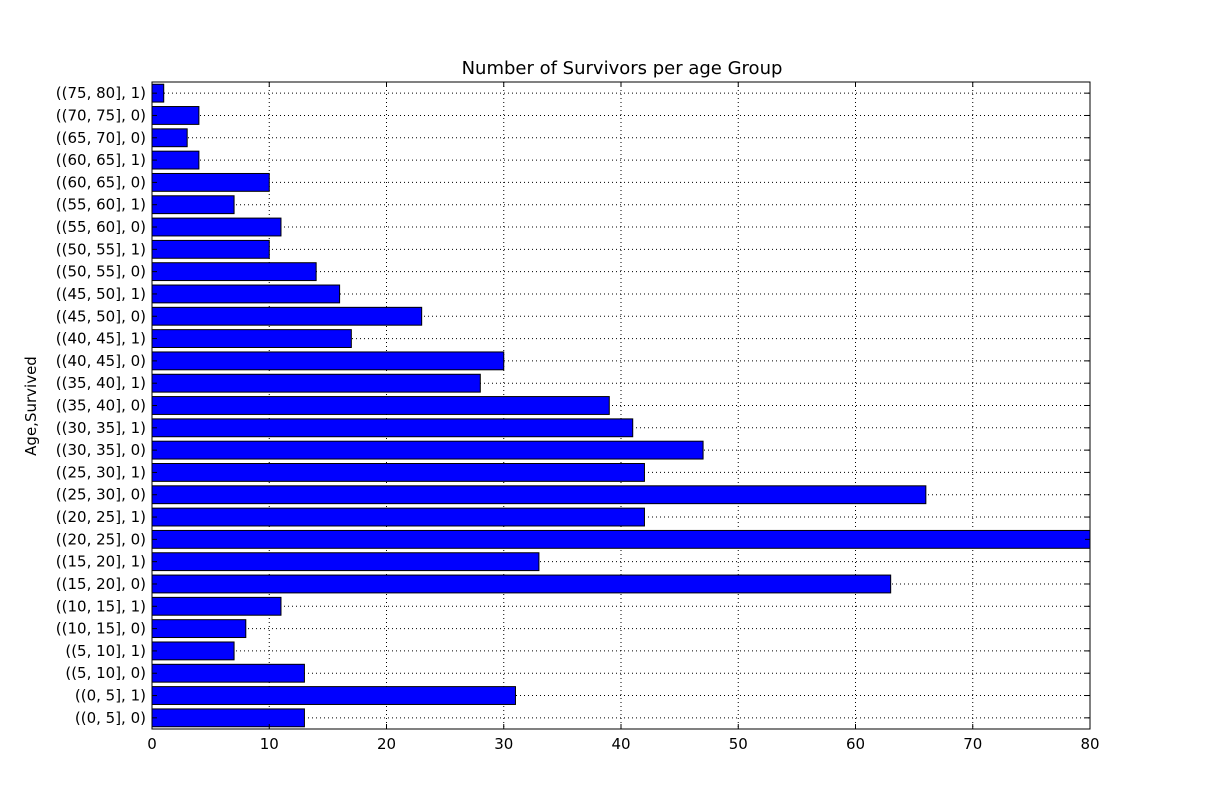 The image size is (1212, 812). What do you see at coordinates (101, 495) in the screenshot?
I see `y-tick-label: ((25, 30], 0)` at bounding box center [101, 495].